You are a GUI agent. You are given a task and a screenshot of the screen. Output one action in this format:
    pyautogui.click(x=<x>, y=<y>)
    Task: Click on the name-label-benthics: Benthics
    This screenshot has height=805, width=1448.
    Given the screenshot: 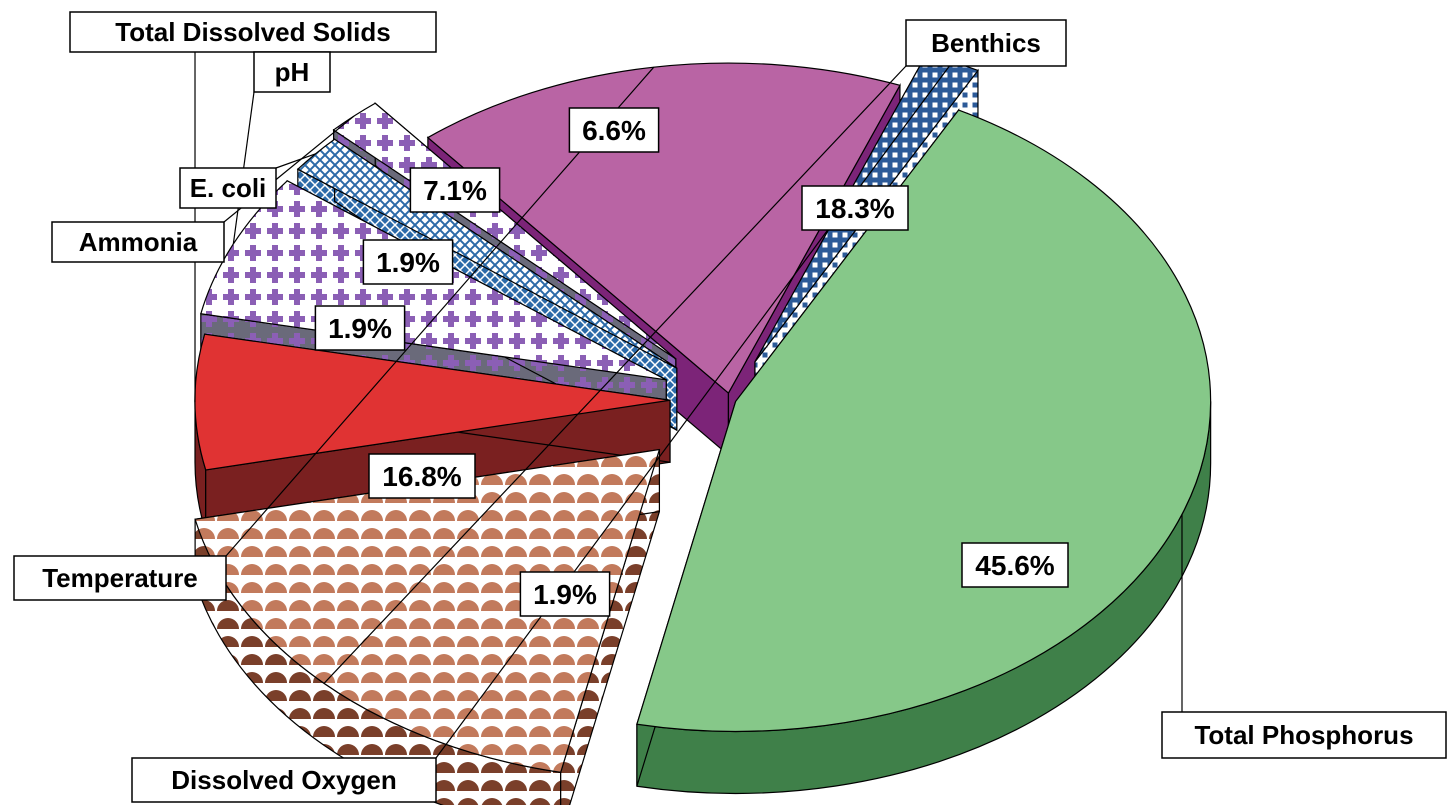 What is the action you would take?
    pyautogui.click(x=986, y=43)
    